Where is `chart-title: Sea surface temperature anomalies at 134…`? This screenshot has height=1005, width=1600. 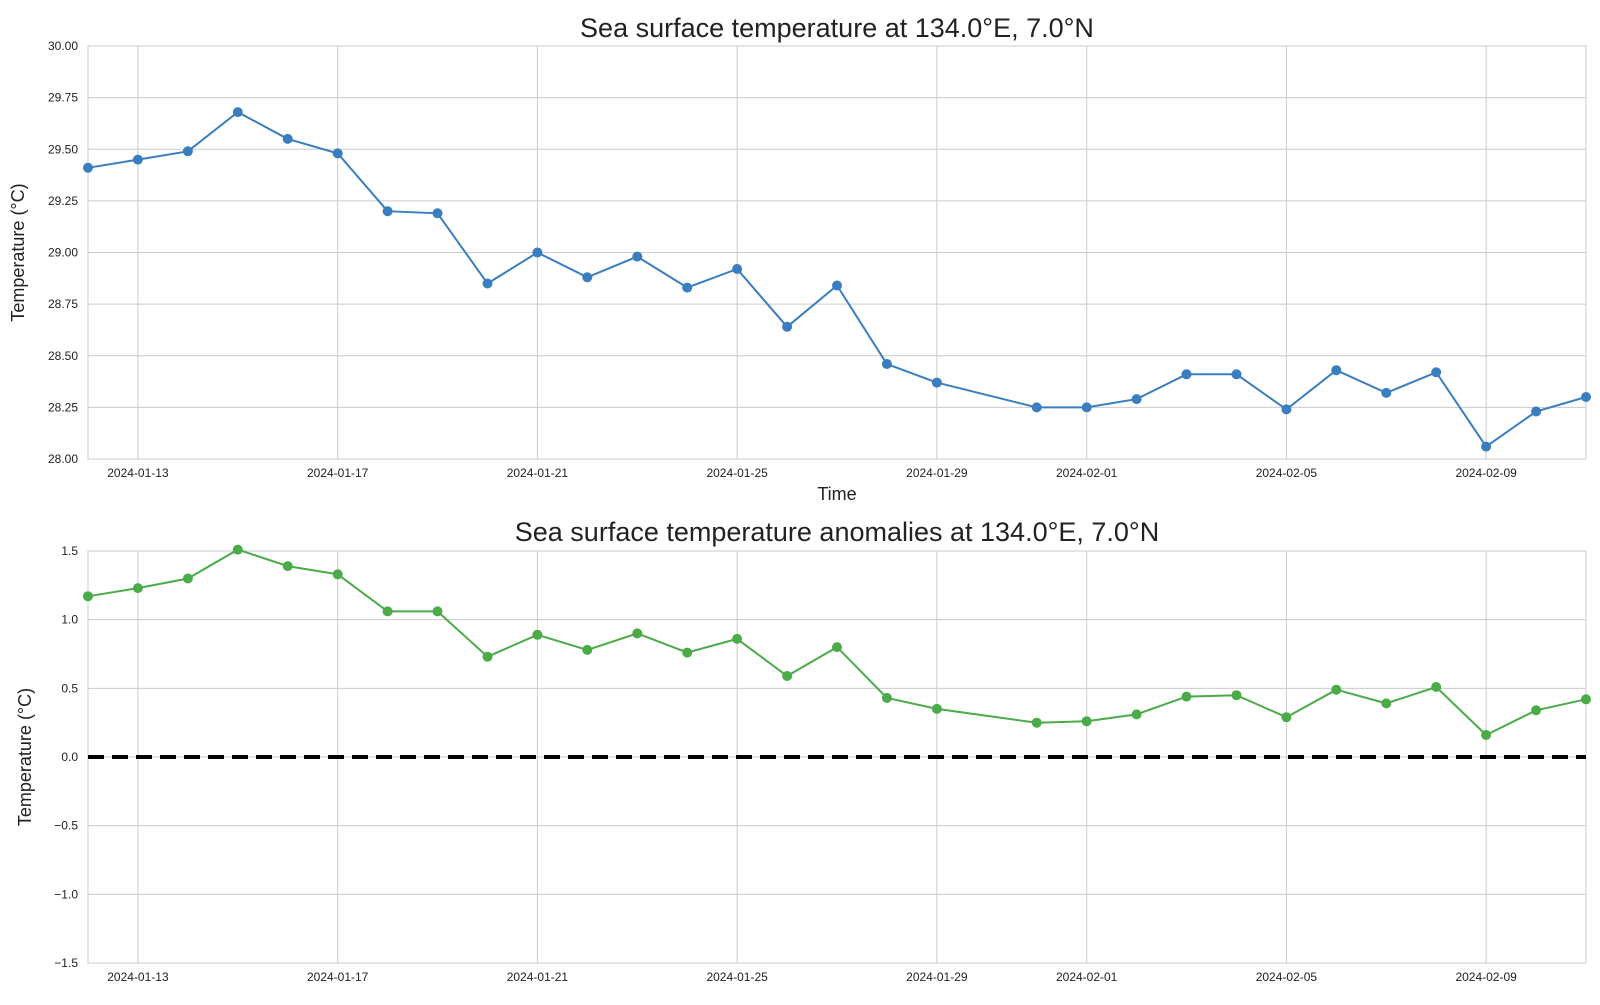
chart-title: Sea surface temperature anomalies at 134… is located at coordinates (837, 532).